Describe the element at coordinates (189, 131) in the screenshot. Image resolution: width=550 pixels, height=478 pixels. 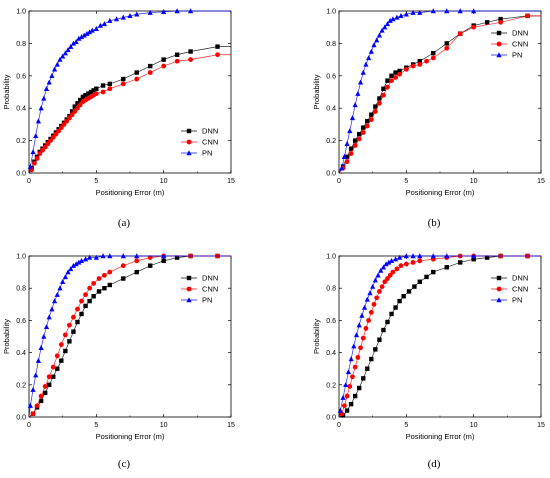
I see `legend-marker-dnn` at that location.